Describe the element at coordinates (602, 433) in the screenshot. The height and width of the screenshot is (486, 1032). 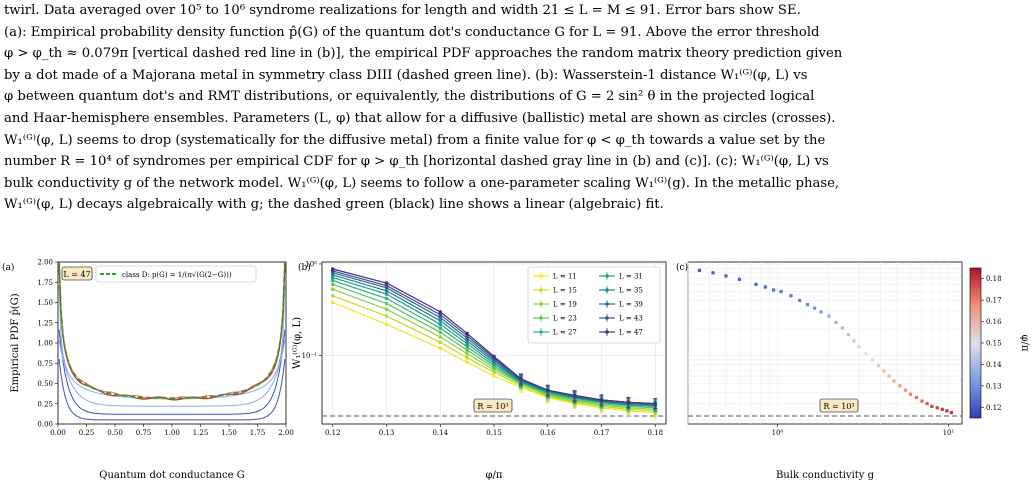
I see `panel-b-xtick-label: 0.17` at that location.